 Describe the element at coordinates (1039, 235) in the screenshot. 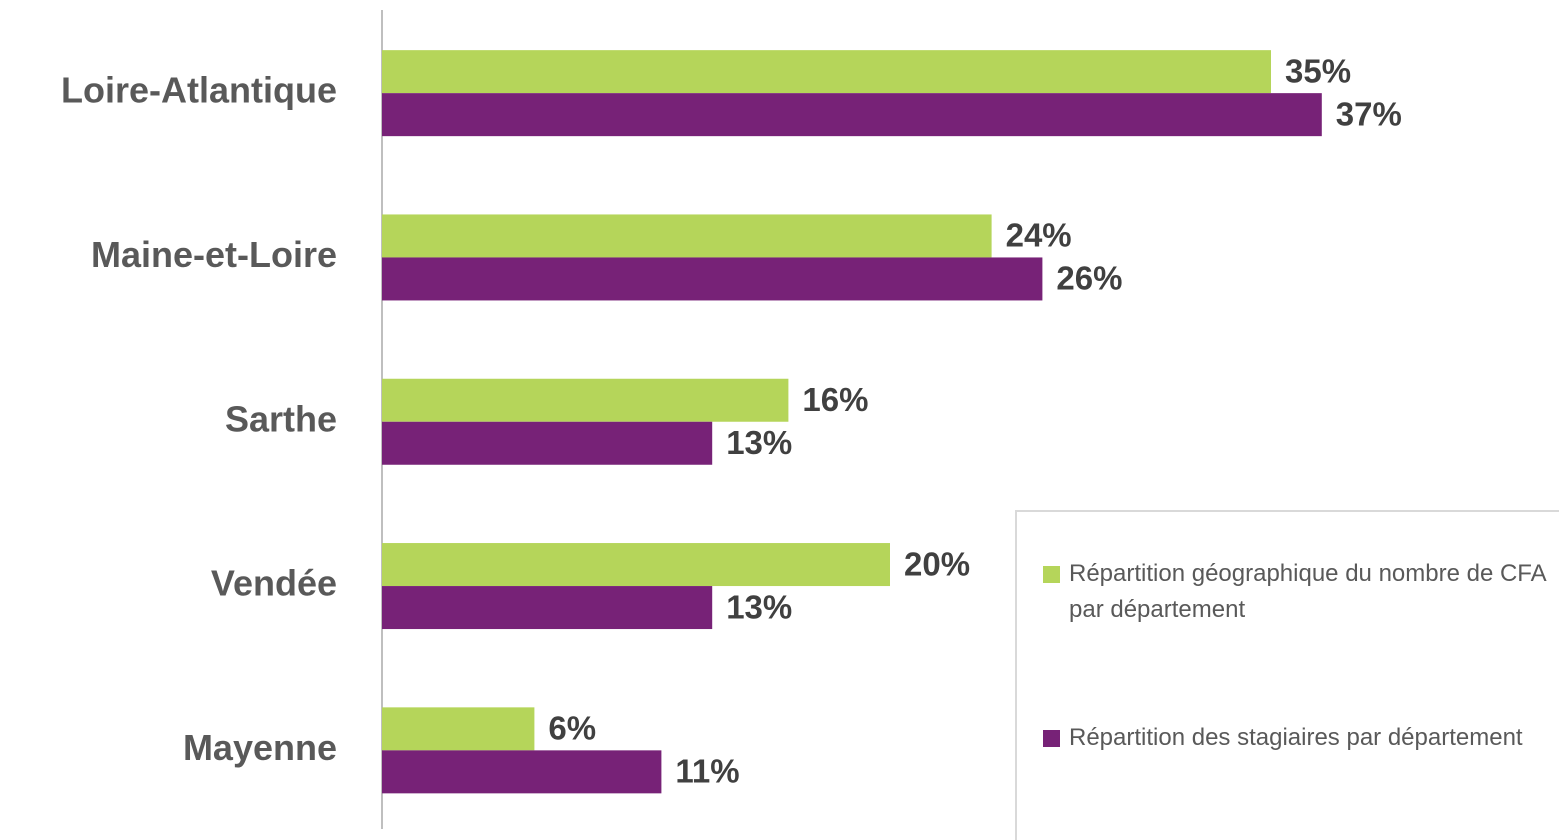

I see `value-label: 24%` at that location.